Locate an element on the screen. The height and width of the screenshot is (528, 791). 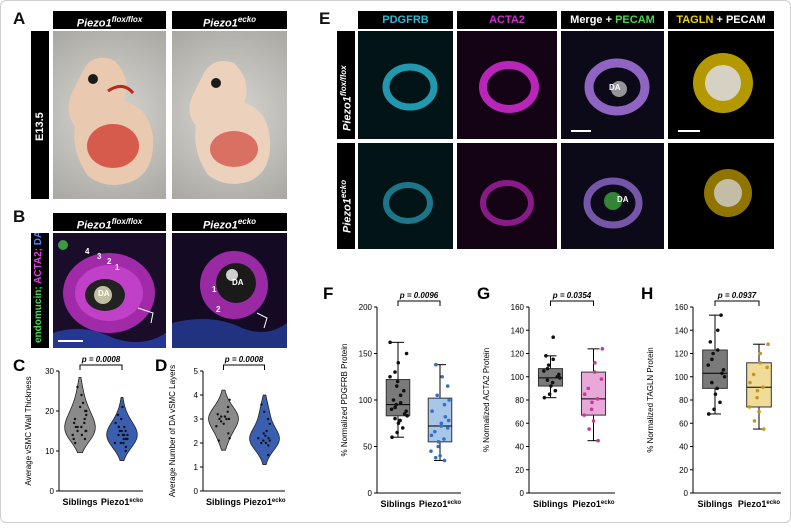
stage-label: E13.5 is located at coordinates (40, 126).